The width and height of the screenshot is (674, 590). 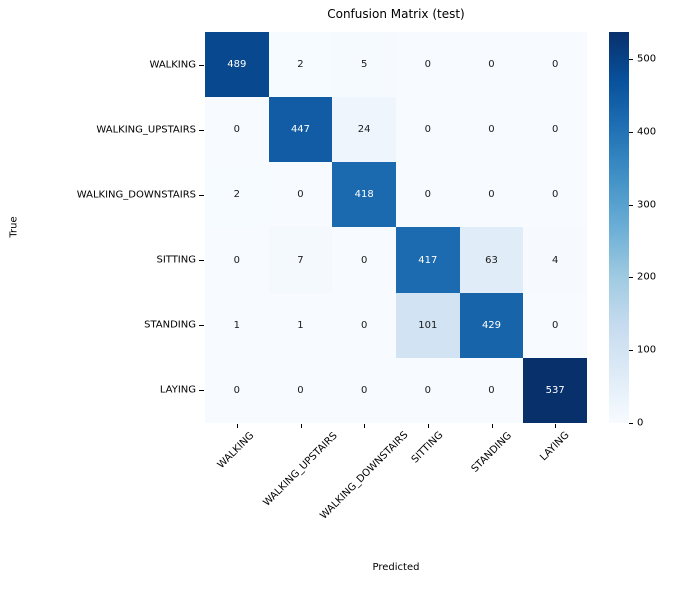 I want to click on y-tick-label: WALKING_UPSTAIRS, so click(x=146, y=130).